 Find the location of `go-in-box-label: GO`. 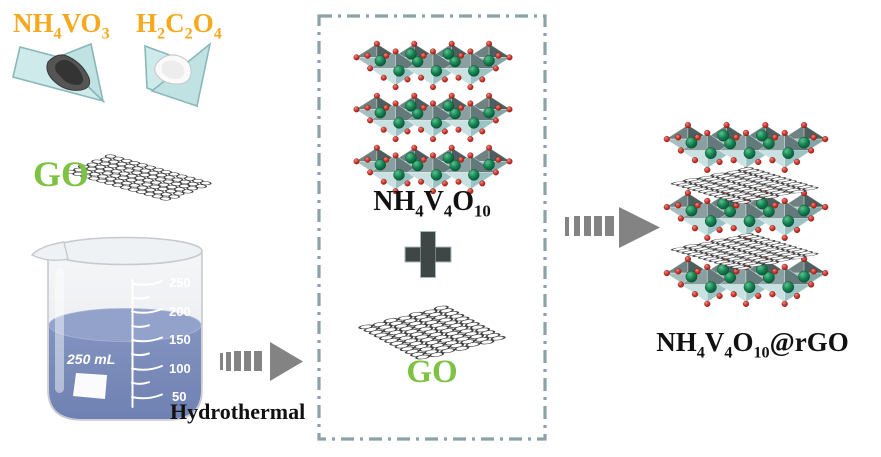

go-in-box-label: GO is located at coordinates (432, 372).